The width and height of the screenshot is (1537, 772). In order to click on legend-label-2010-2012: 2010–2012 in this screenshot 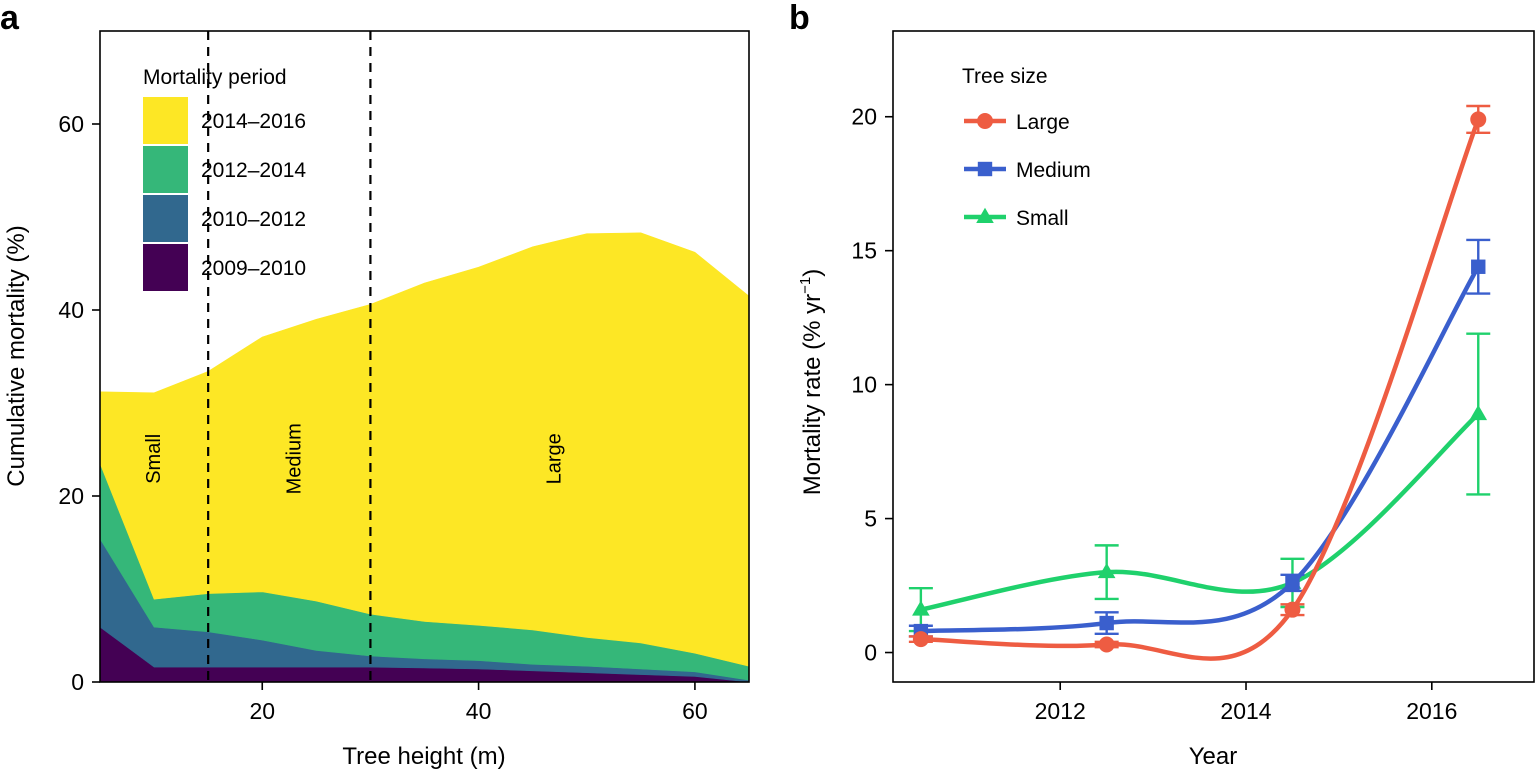, I will do `click(253, 219)`.